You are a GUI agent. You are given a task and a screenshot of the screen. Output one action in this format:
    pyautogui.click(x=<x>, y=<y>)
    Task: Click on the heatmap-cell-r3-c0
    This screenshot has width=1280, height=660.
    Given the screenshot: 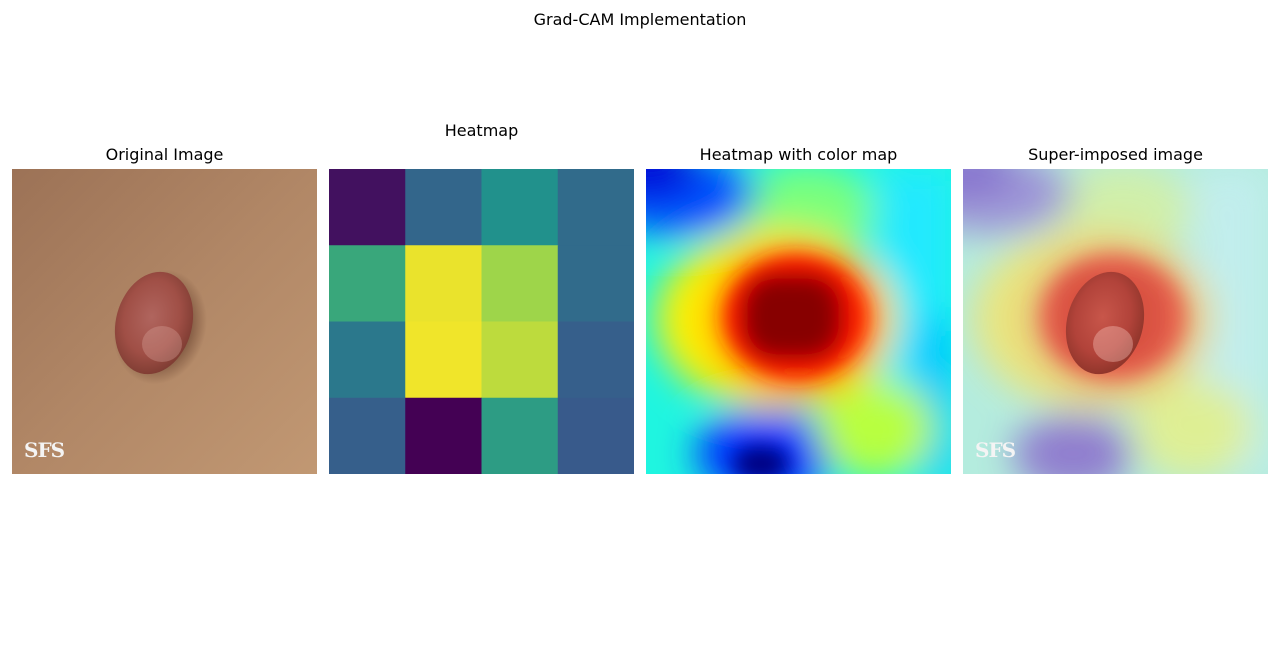 What is the action you would take?
    pyautogui.click(x=367, y=435)
    